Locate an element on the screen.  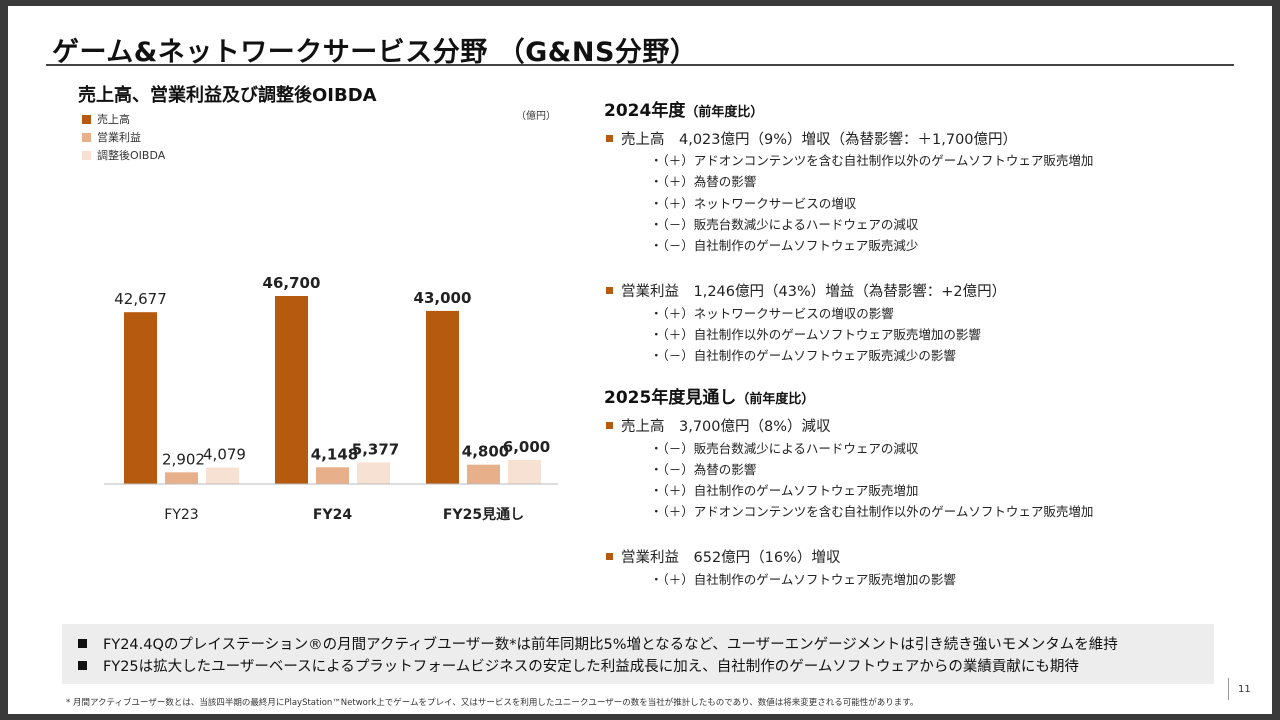
legend-swatch-adjusted-oibda is located at coordinates (86, 155).